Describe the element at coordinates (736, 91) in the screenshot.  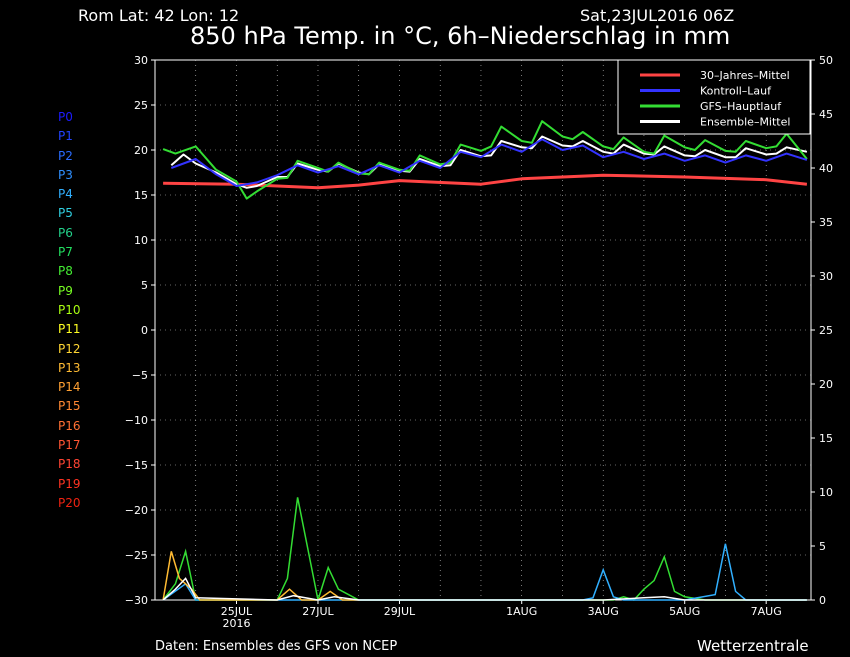
I see `legend-label: Kontroll–Lauf` at that location.